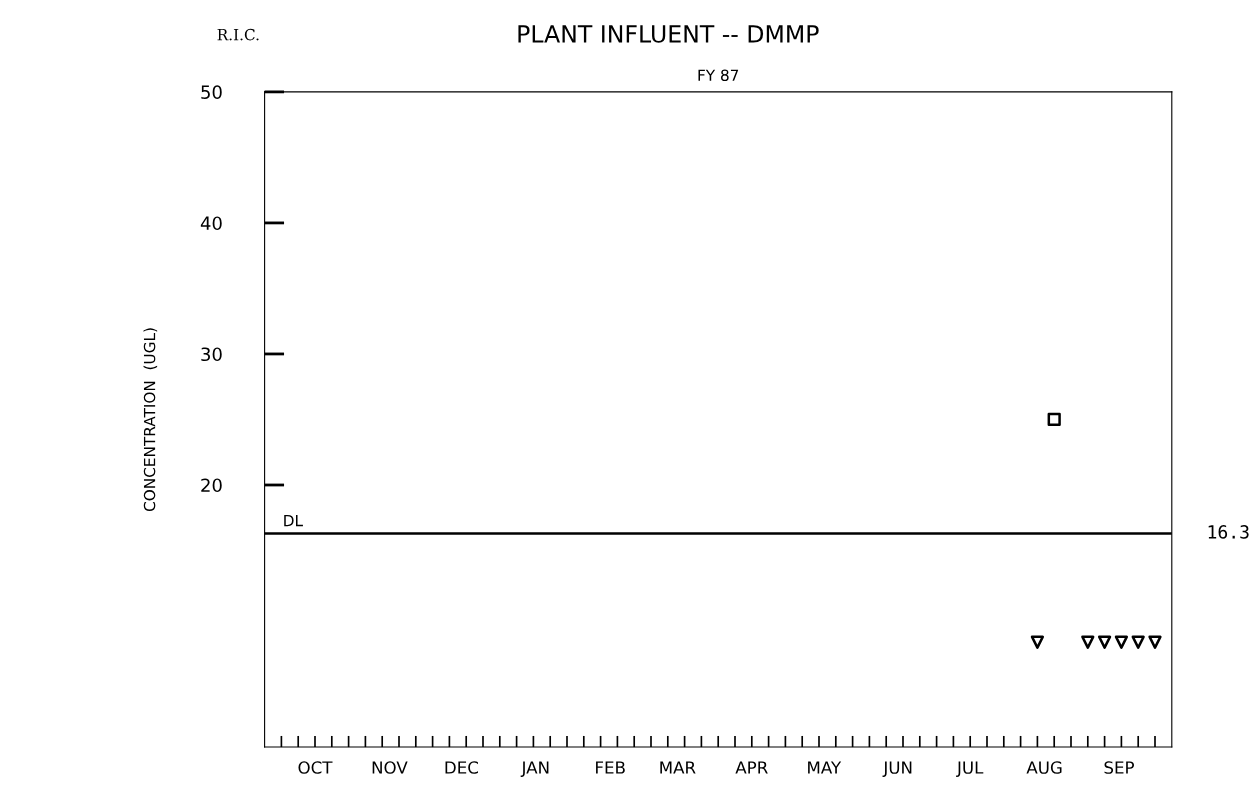 This screenshot has height=799, width=1260. Describe the element at coordinates (668, 34) in the screenshot. I see `chart-title: PLANT INFLUENT -- DMMP` at that location.